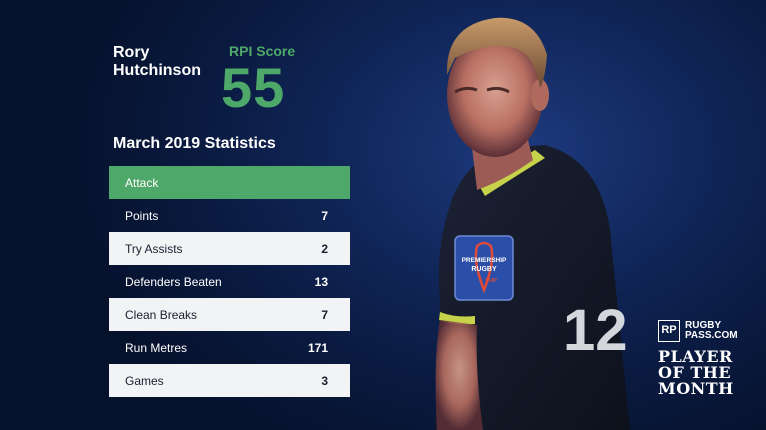  Describe the element at coordinates (142, 182) in the screenshot. I see `stats-header-label: Attack` at that location.